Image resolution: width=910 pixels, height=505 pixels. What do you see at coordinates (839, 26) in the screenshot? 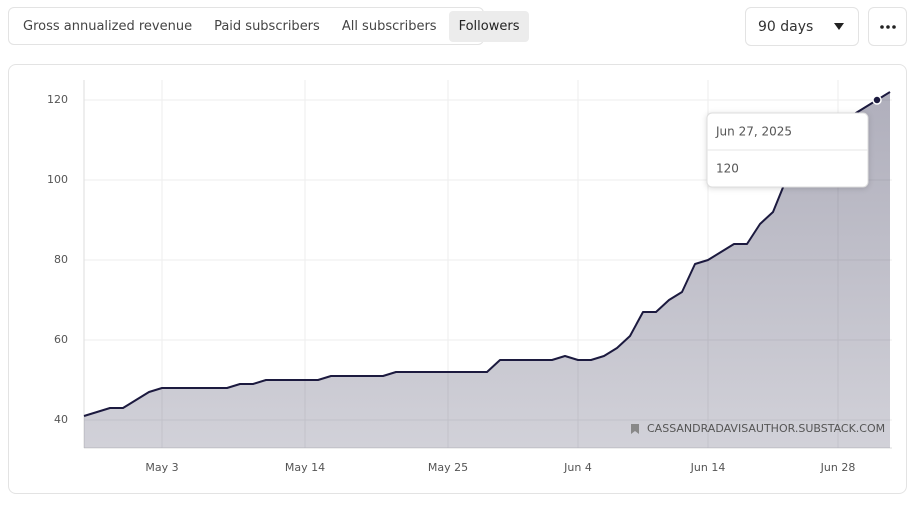
I see `caret` at bounding box center [839, 26].